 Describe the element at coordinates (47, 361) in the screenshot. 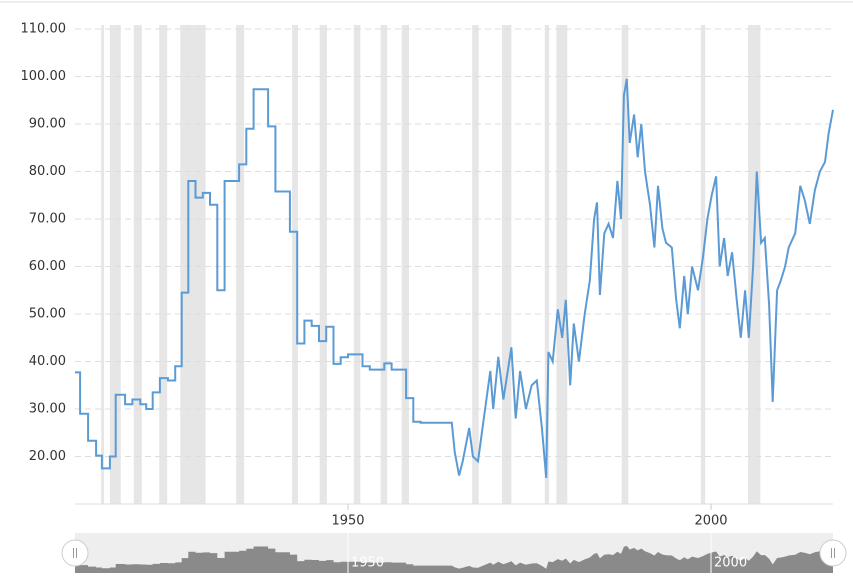

I see `y-tick-label: 40.00` at that location.